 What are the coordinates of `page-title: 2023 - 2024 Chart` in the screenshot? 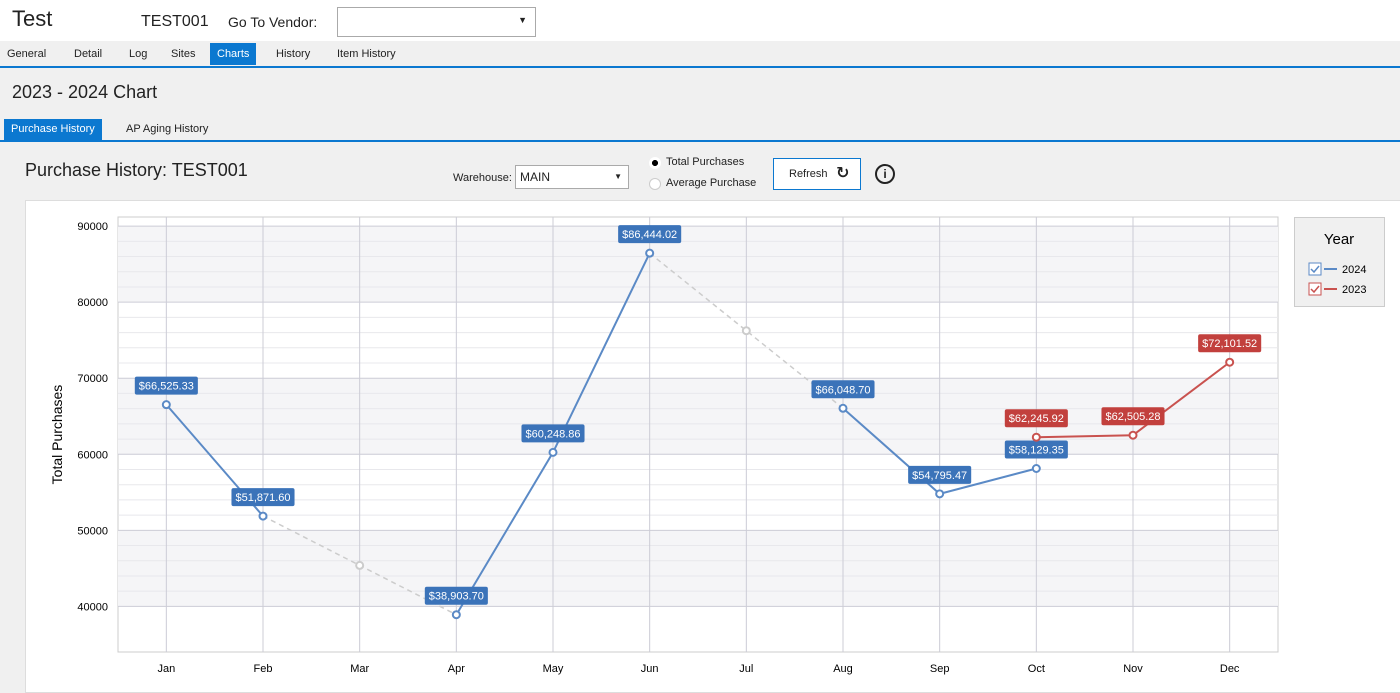 It's located at (85, 92).